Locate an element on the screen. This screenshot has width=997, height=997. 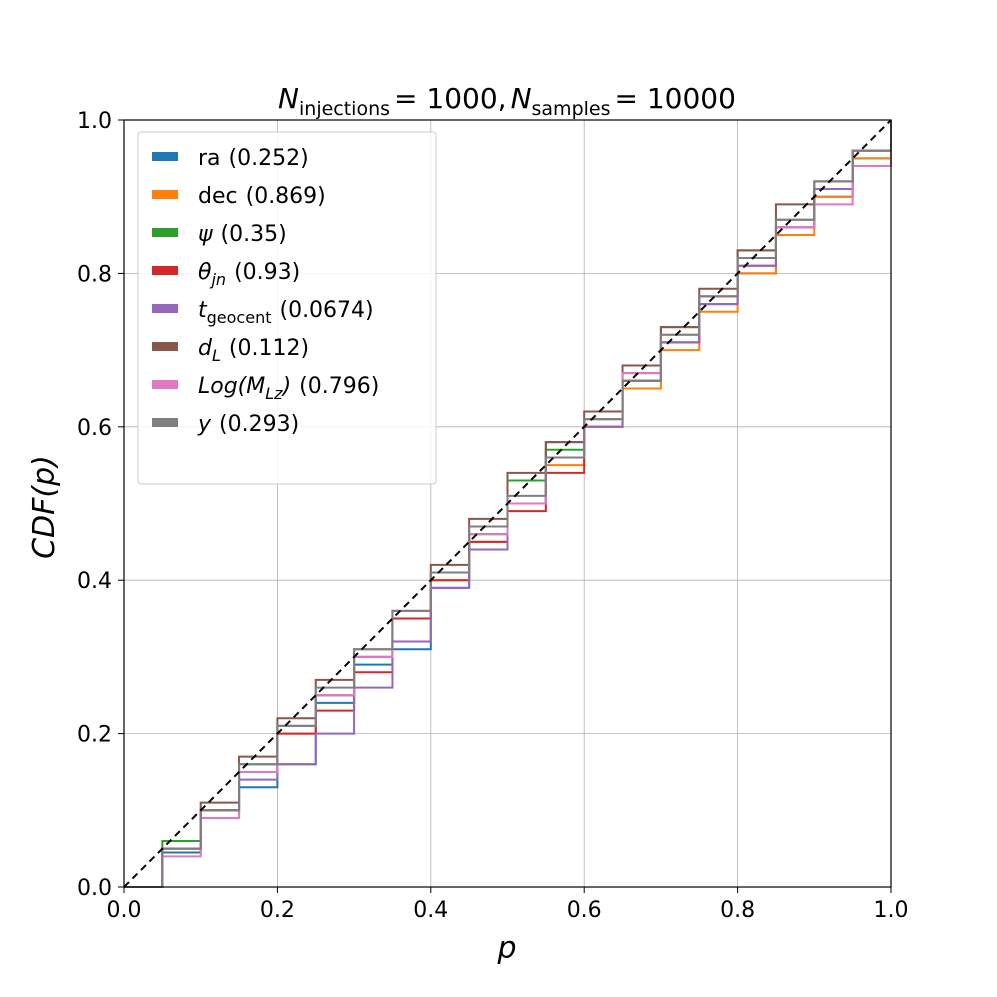
y-axis-label: CDF(p) is located at coordinates (44, 507).